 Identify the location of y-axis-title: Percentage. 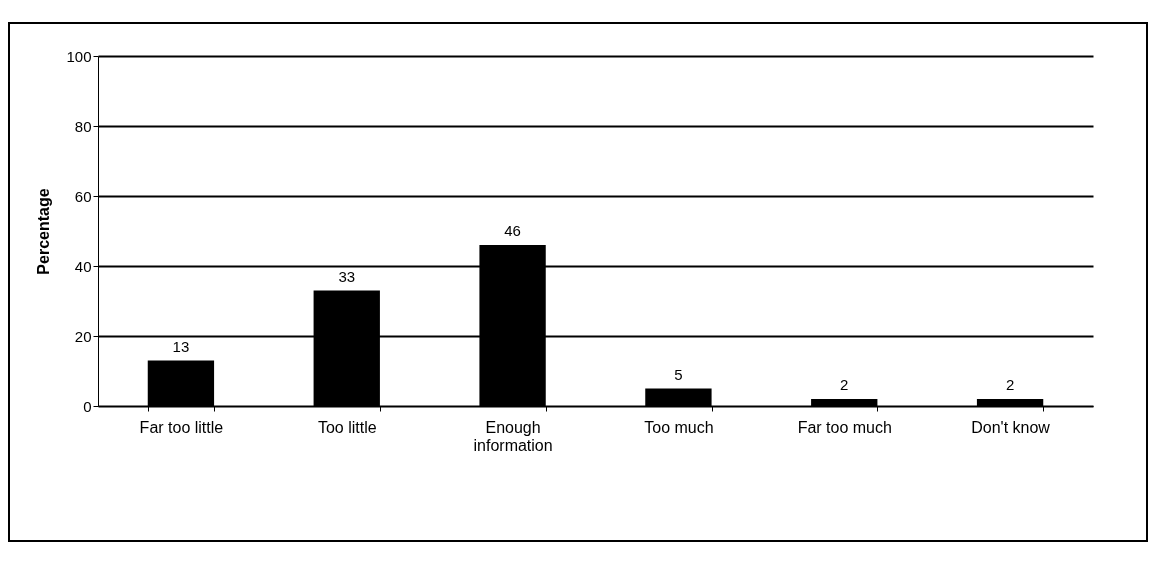
(44, 231).